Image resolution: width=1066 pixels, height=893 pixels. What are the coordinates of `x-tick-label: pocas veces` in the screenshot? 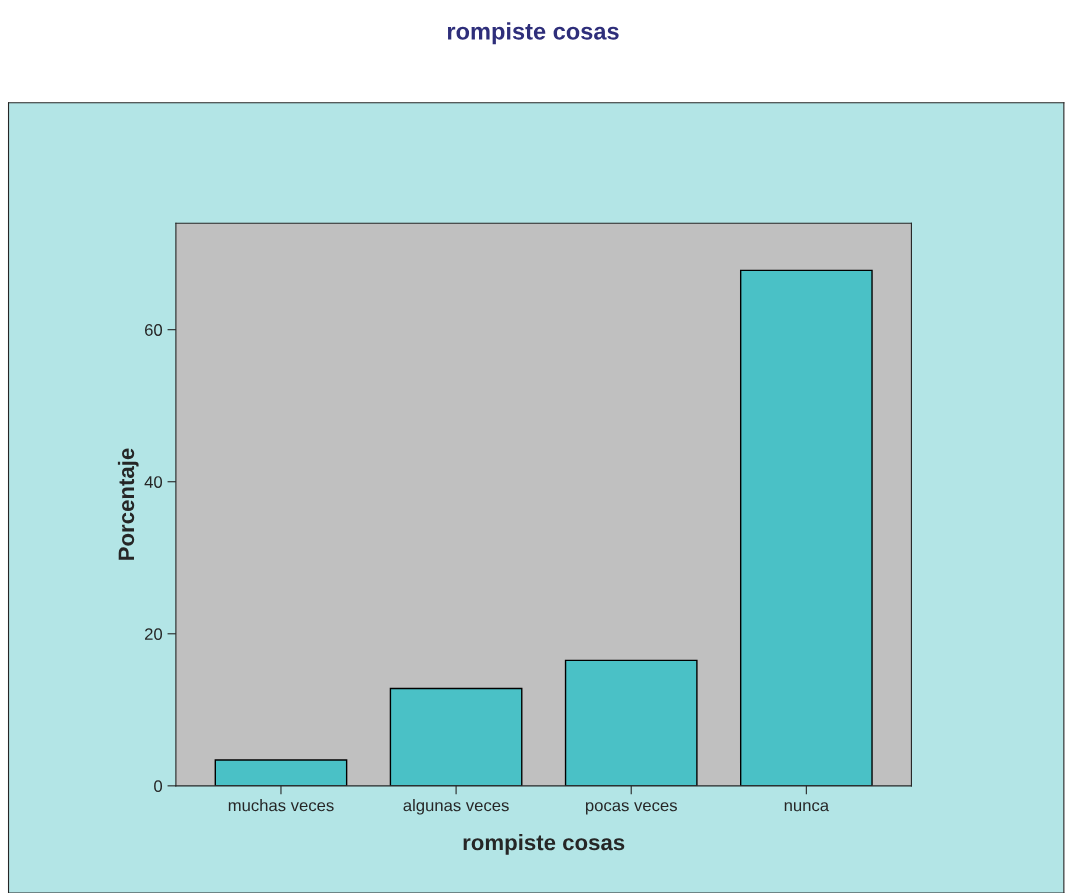 It's located at (631, 808).